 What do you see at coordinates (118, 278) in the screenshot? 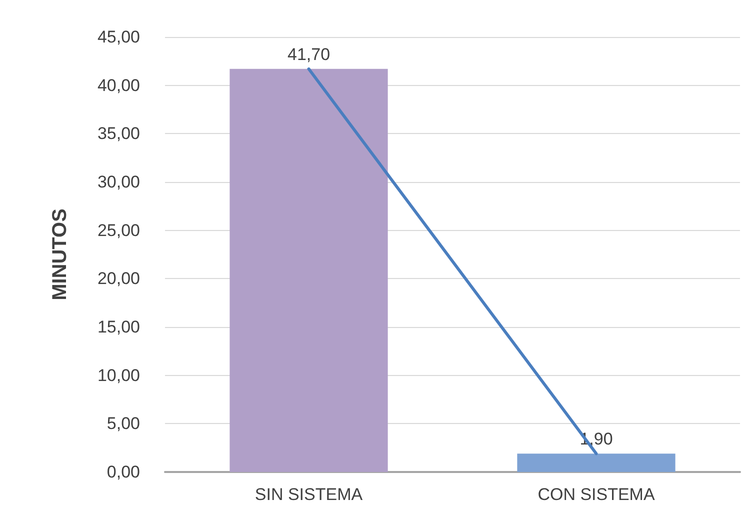
I see `y-tick-label: 20,00` at bounding box center [118, 278].